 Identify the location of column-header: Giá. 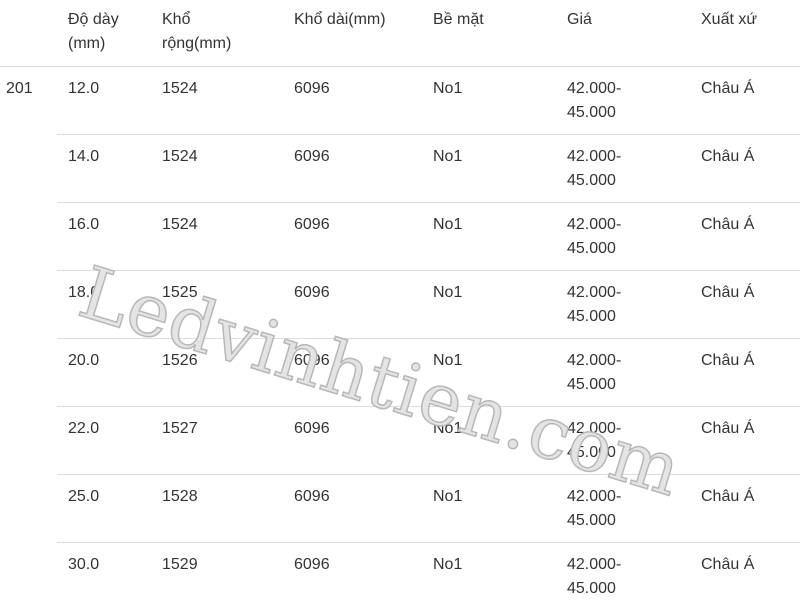
(579, 19).